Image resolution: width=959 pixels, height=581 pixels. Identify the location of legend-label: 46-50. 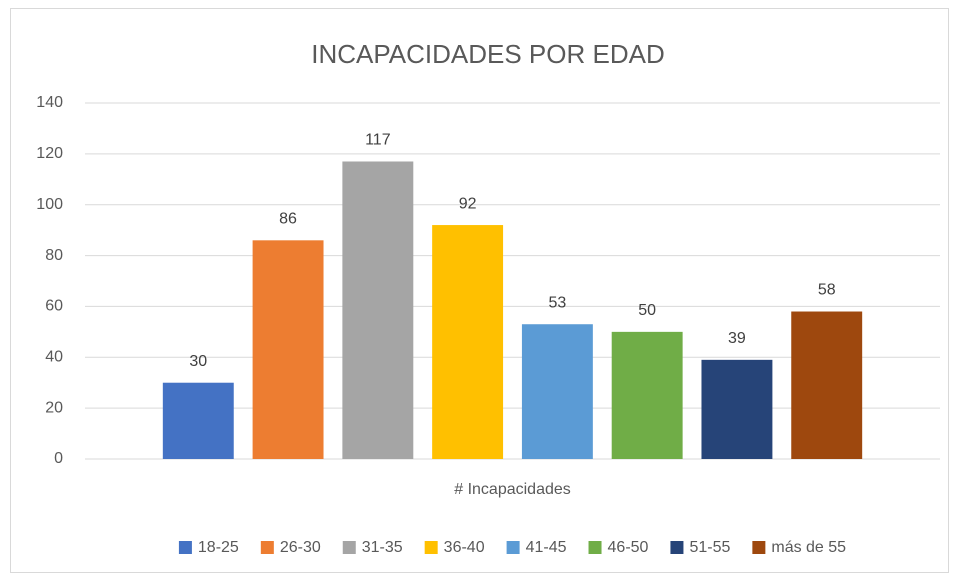
(628, 547).